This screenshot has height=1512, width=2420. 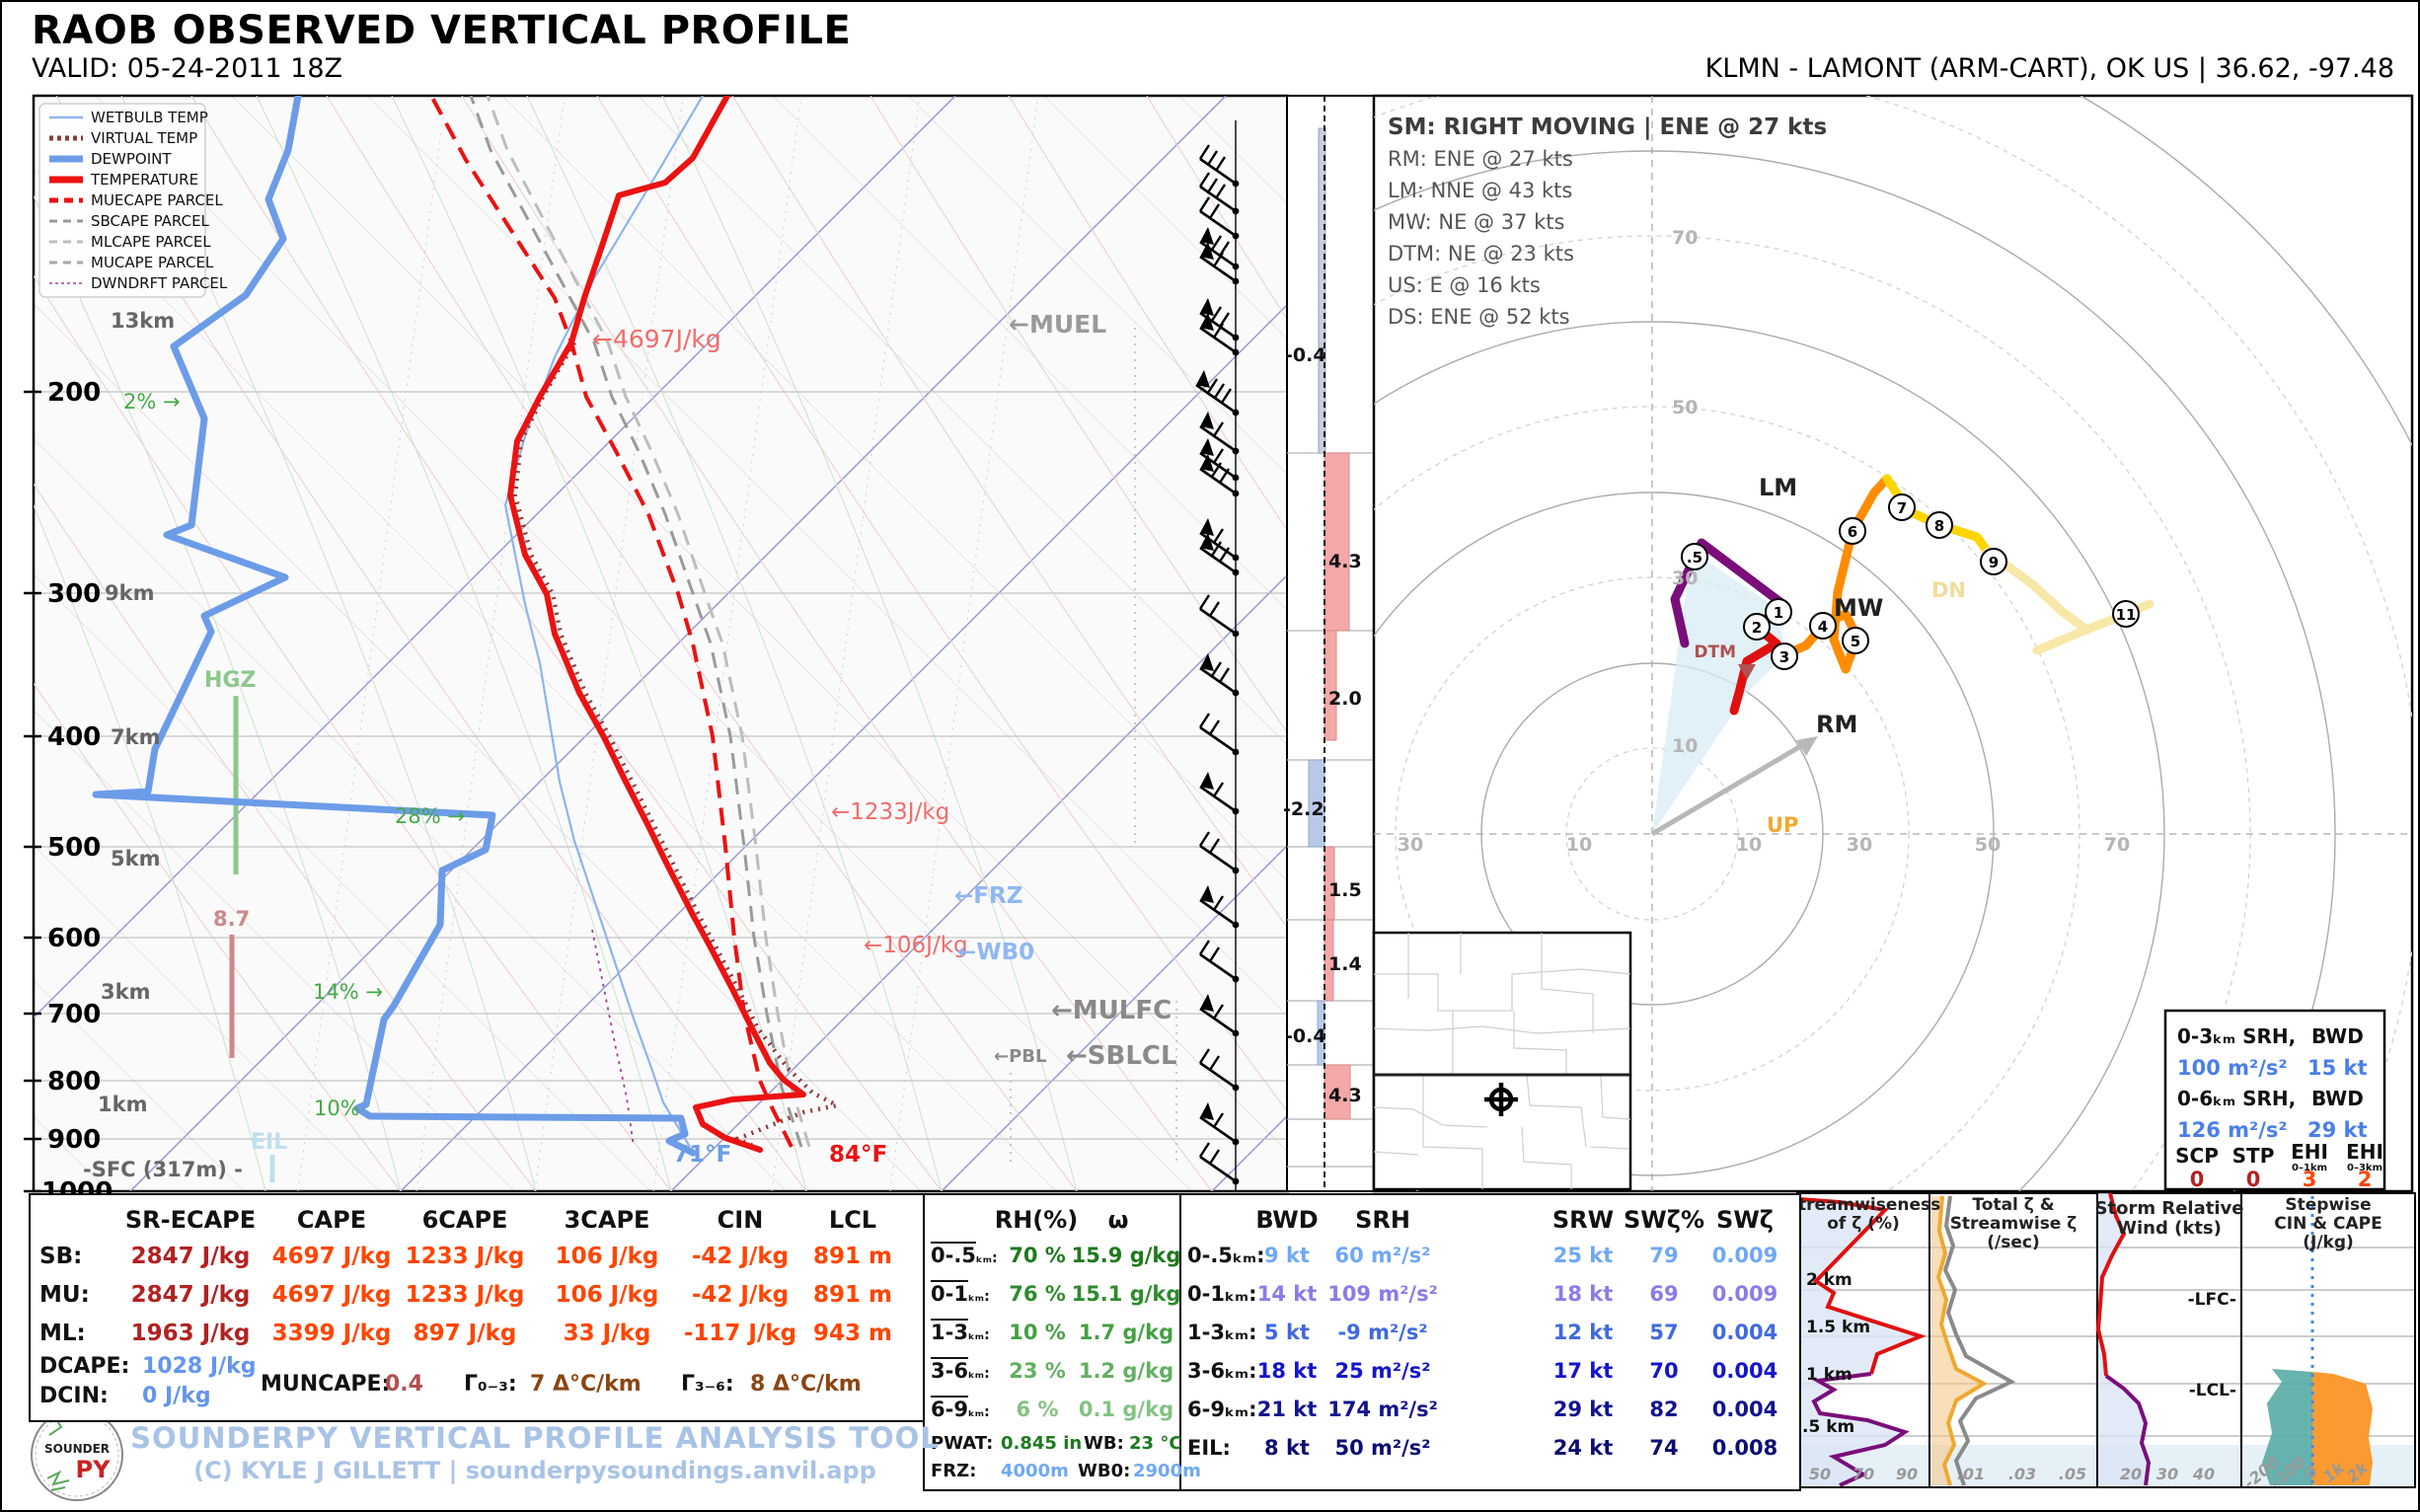 What do you see at coordinates (2126, 615) in the screenshot?
I see `km-marker-label: 11` at bounding box center [2126, 615].